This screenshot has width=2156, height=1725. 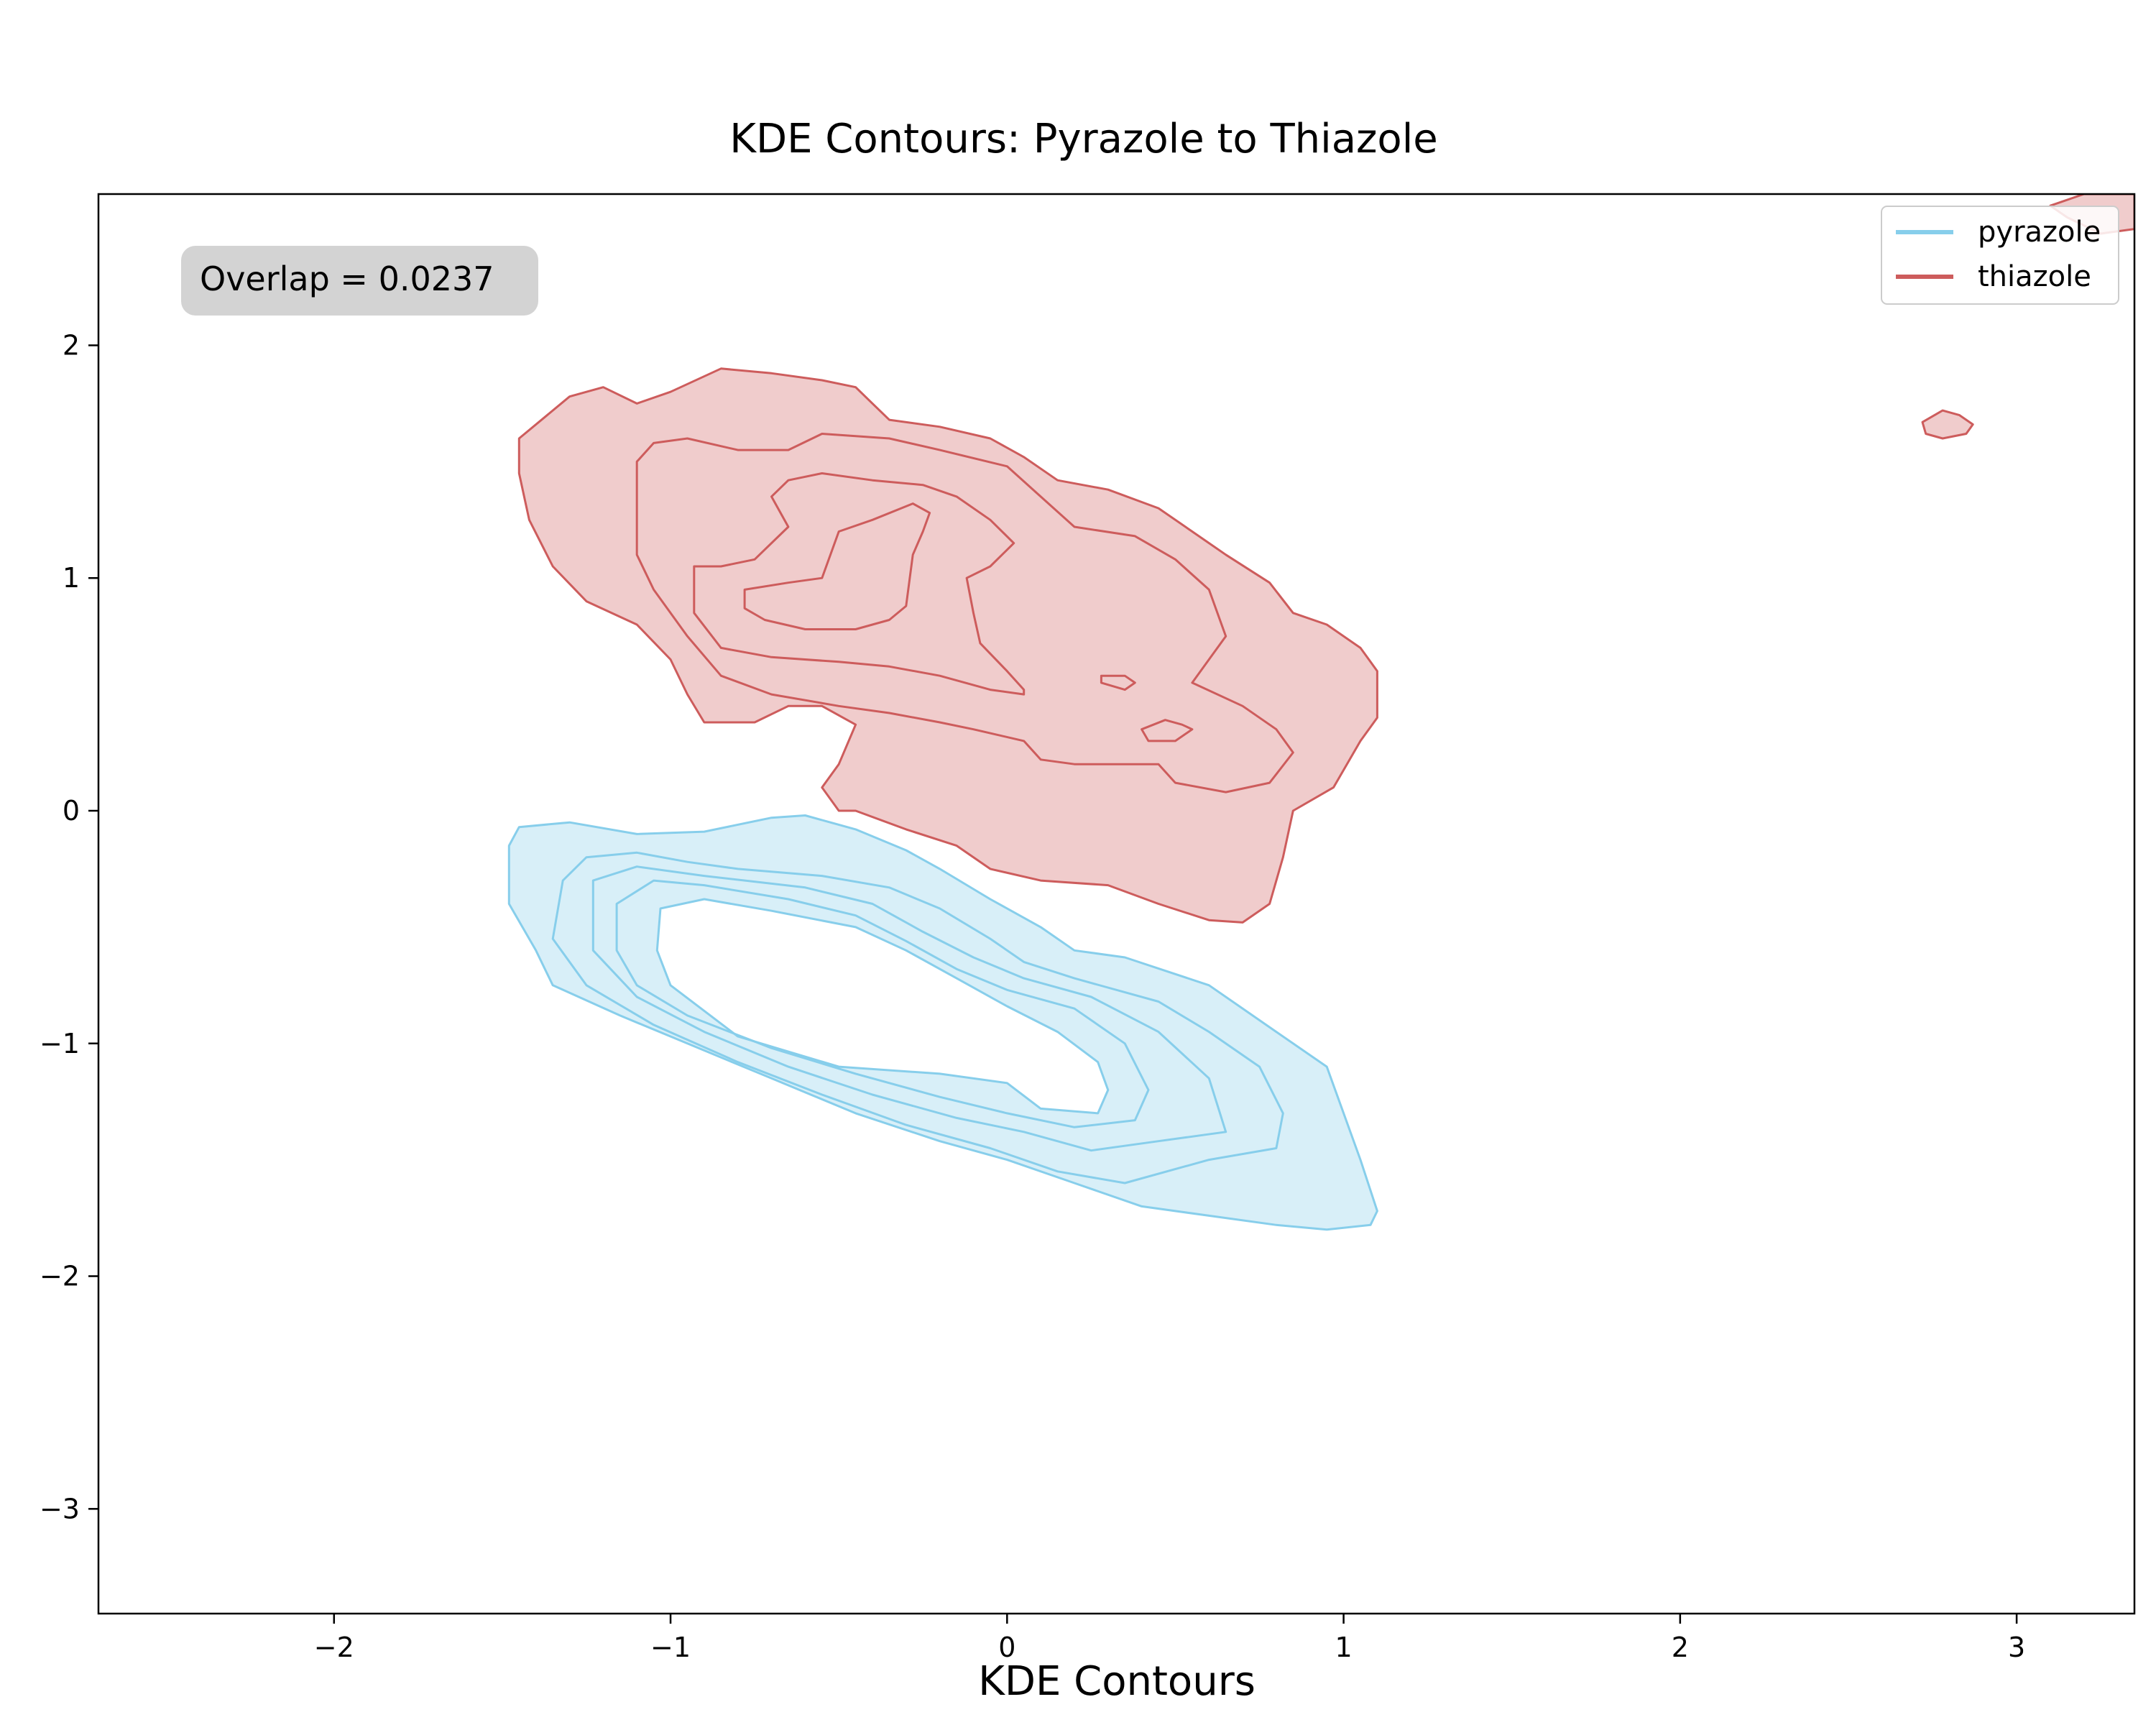 What do you see at coordinates (334, 1647) in the screenshot?
I see `x-tick-label: −2` at bounding box center [334, 1647].